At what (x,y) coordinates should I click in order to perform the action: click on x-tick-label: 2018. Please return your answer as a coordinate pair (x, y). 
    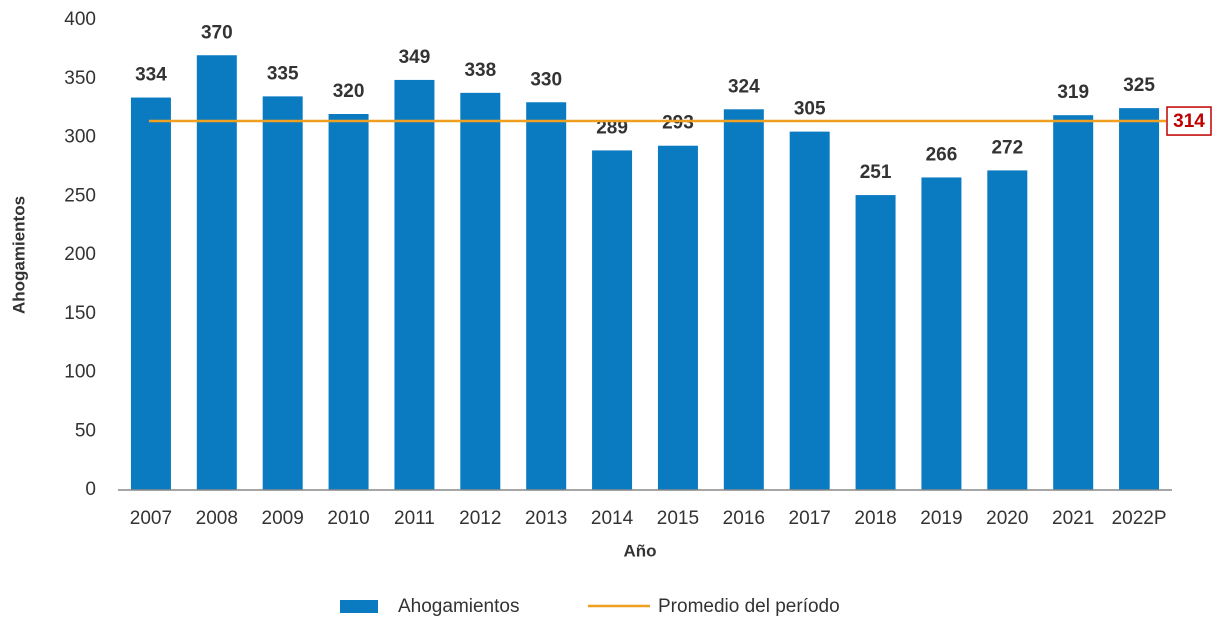
    Looking at the image, I should click on (875, 518).